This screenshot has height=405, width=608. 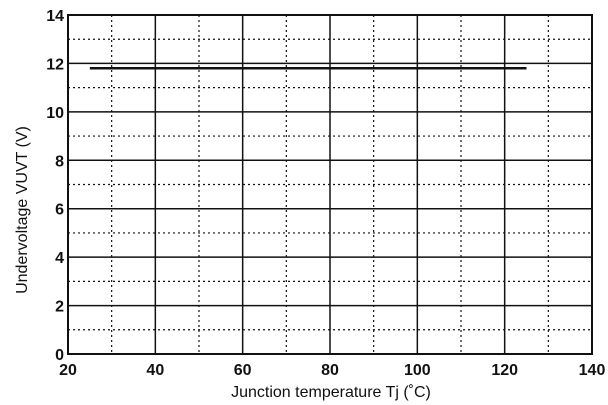 I want to click on x-tick-labels: 20 40 60 80 100 120 140, so click(x=332, y=370).